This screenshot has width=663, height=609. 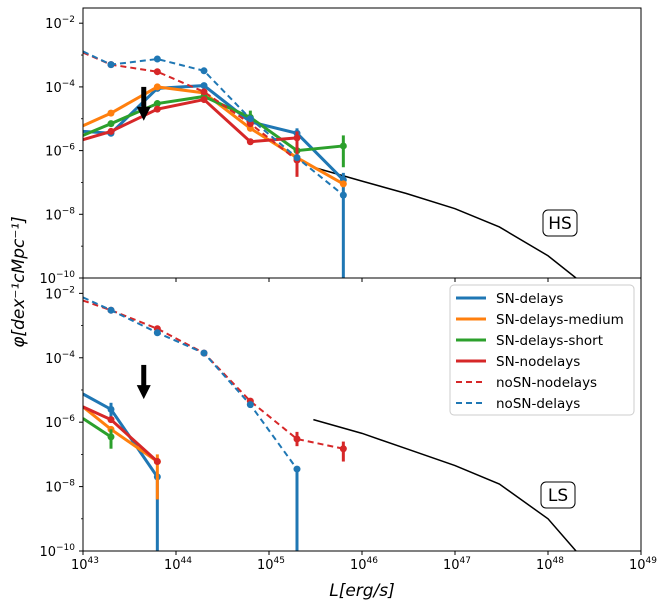 I want to click on panel-label: HS, so click(x=560, y=224).